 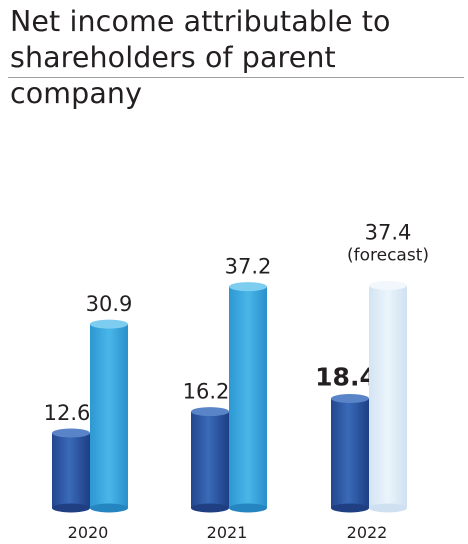 What do you see at coordinates (109, 304) in the screenshot?
I see `value-label-2020-s2: 30.9` at bounding box center [109, 304].